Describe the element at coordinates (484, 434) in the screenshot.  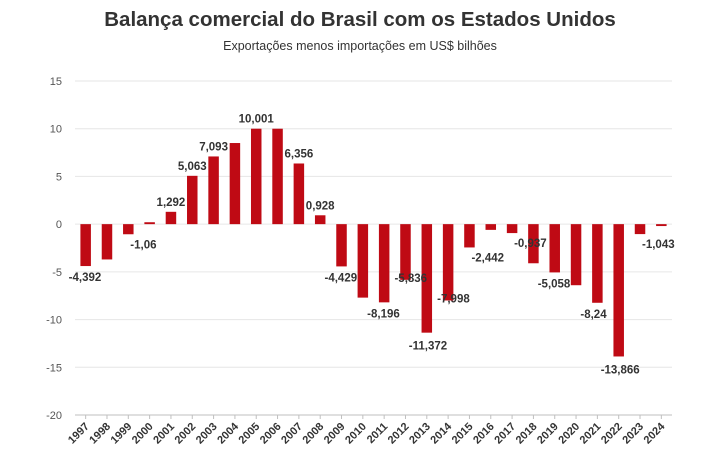
I see `x-tick-label: 2016` at that location.